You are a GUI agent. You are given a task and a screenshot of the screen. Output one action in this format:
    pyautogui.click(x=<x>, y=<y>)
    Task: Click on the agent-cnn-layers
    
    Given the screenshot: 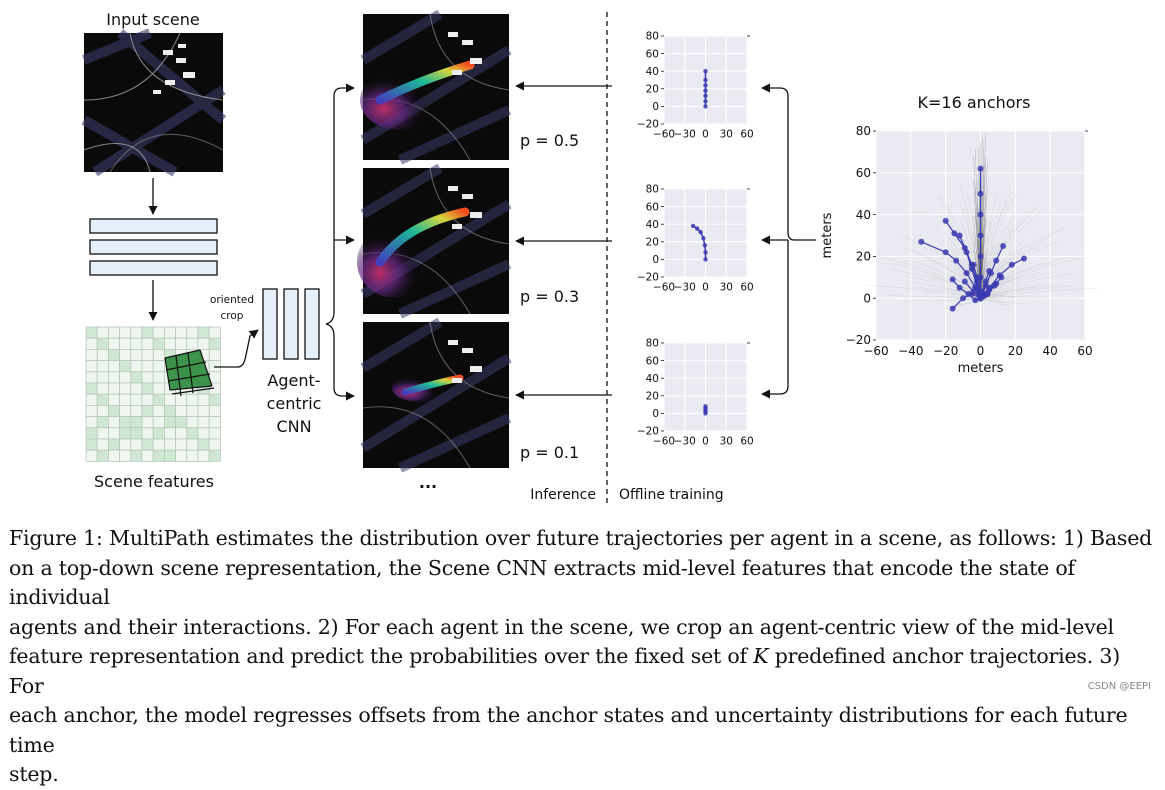 What is the action you would take?
    pyautogui.click(x=291, y=324)
    